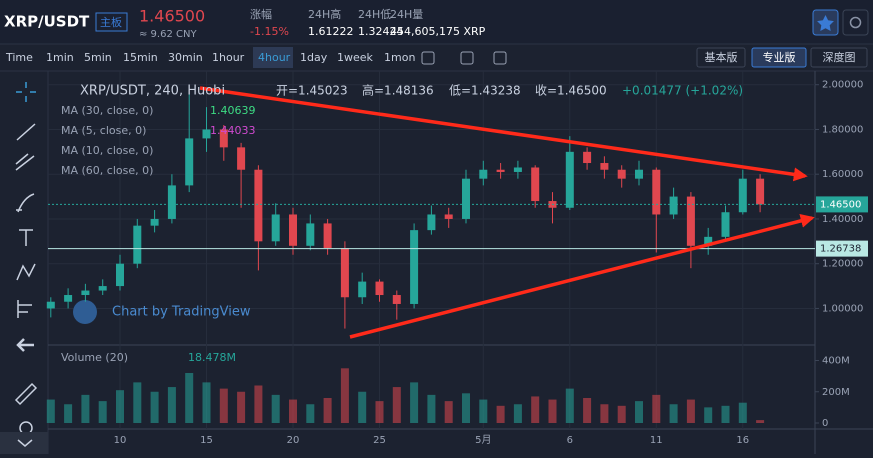  Describe the element at coordinates (60, 57) in the screenshot. I see `interval-button: 1min` at that location.